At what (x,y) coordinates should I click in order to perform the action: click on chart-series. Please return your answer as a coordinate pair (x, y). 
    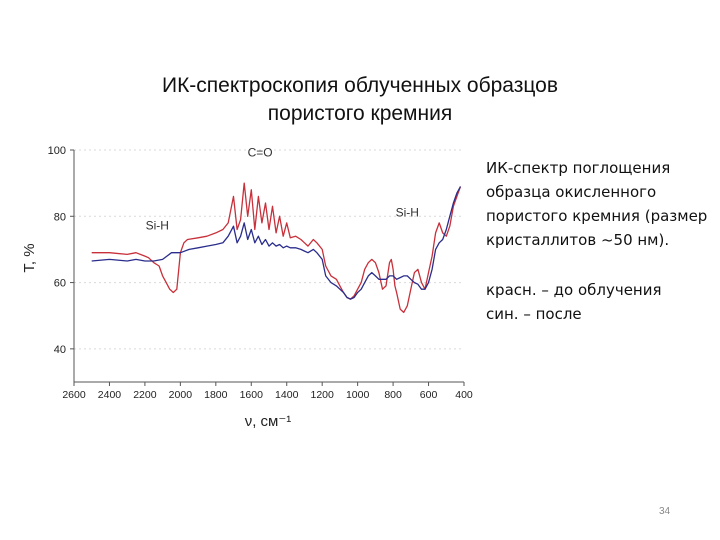
    Looking at the image, I should click on (276, 248).